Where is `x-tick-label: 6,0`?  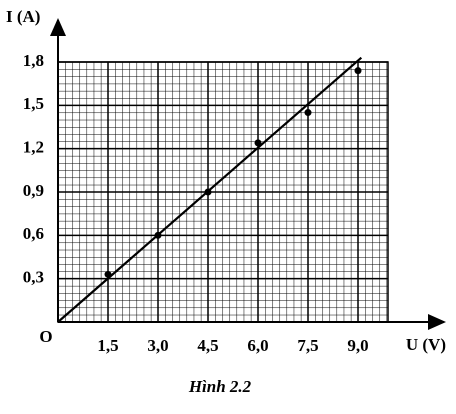
x-tick-label: 6,0 is located at coordinates (257, 345).